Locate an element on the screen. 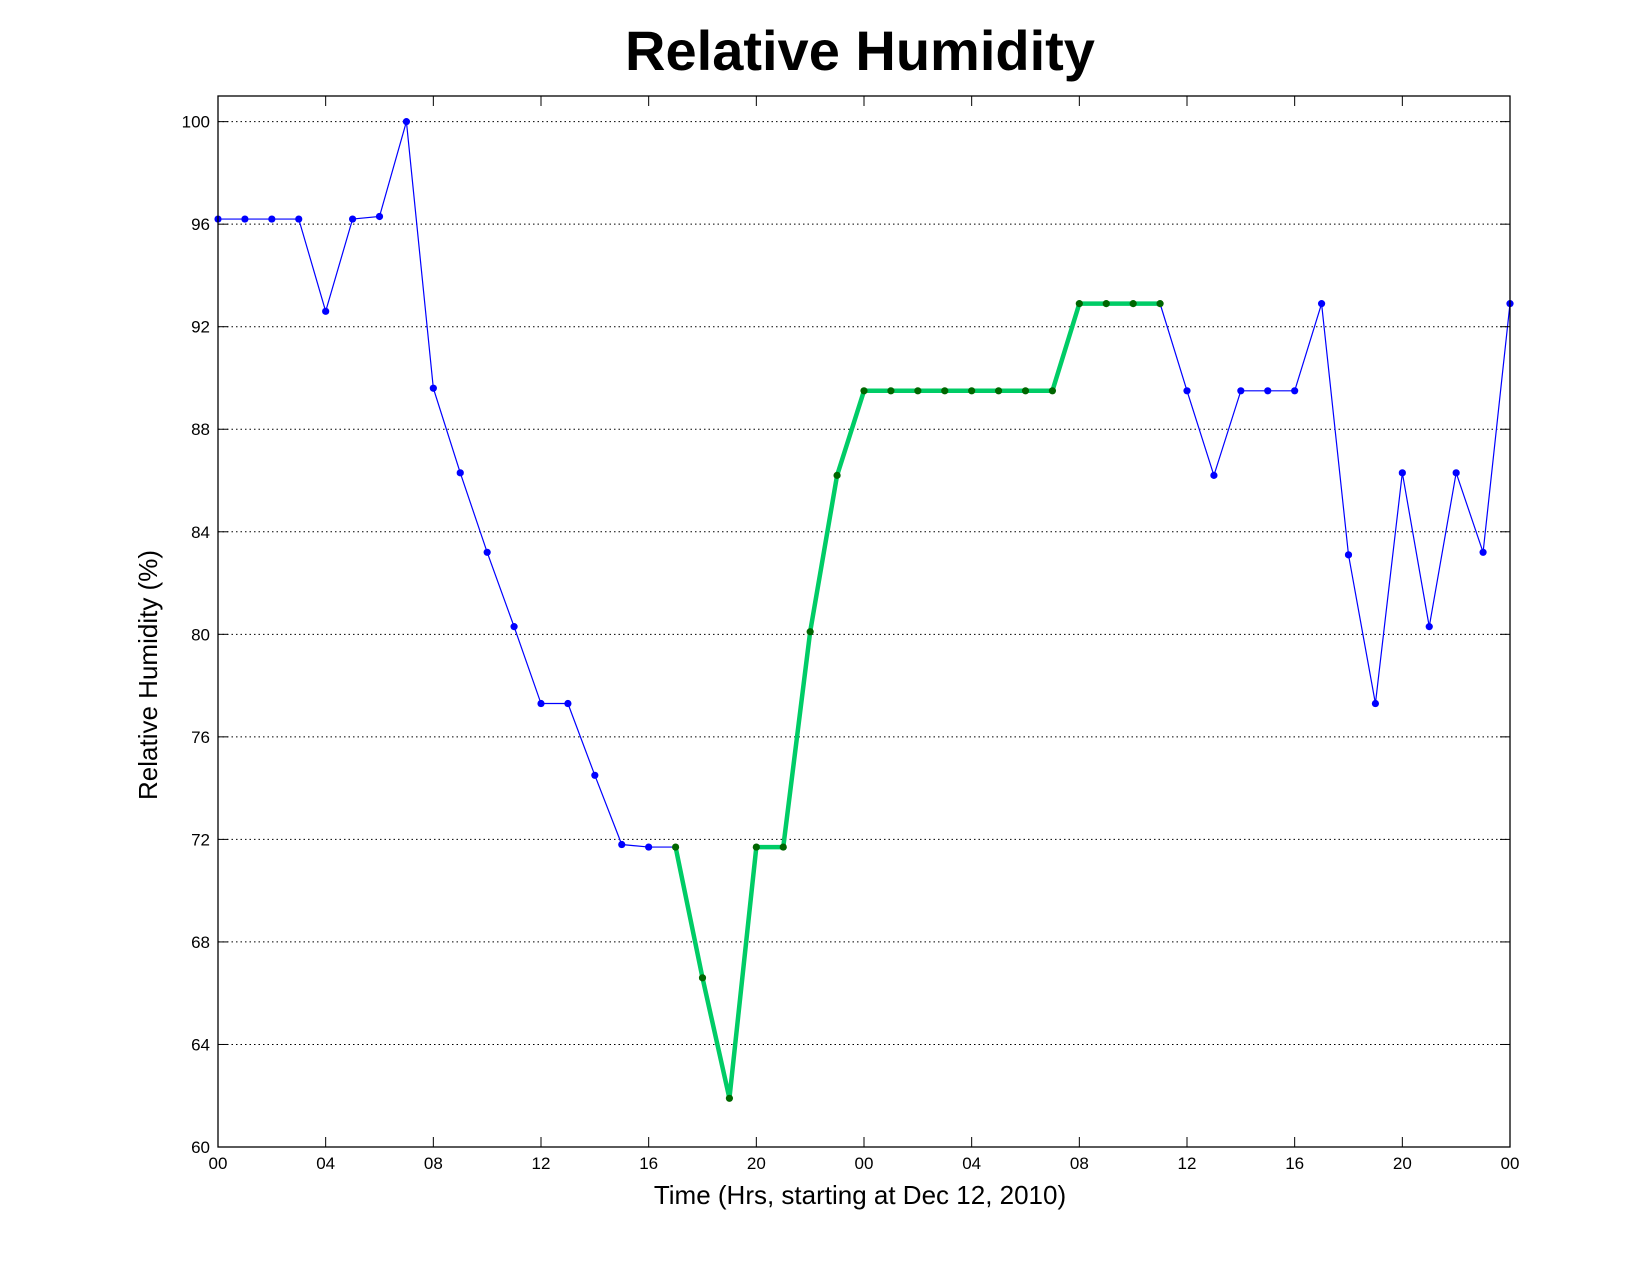 This screenshot has width=1650, height=1275. y-tick-label: 80 is located at coordinates (200, 634).